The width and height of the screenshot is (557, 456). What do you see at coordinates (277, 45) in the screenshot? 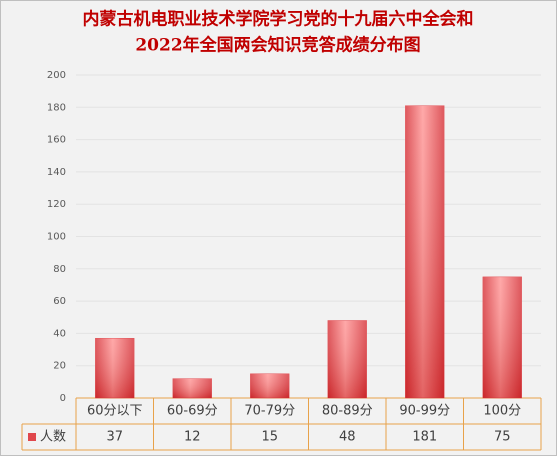
I see `chart-title: 2022年全国两会知识竞答成绩分布图` at bounding box center [277, 45].